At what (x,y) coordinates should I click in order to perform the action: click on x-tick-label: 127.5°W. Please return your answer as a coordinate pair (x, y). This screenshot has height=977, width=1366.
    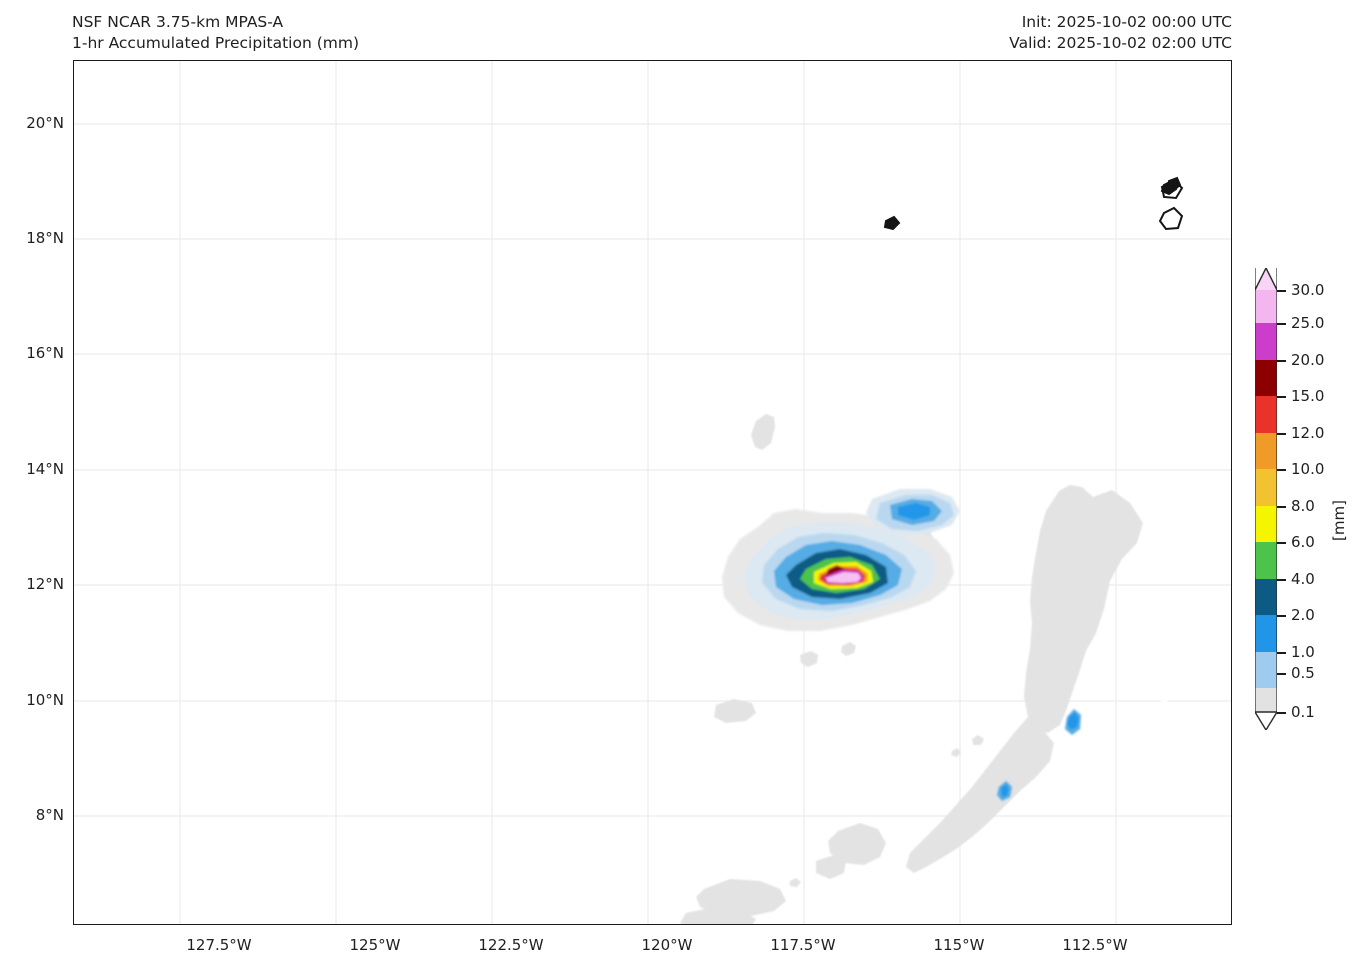
    Looking at the image, I should click on (219, 945).